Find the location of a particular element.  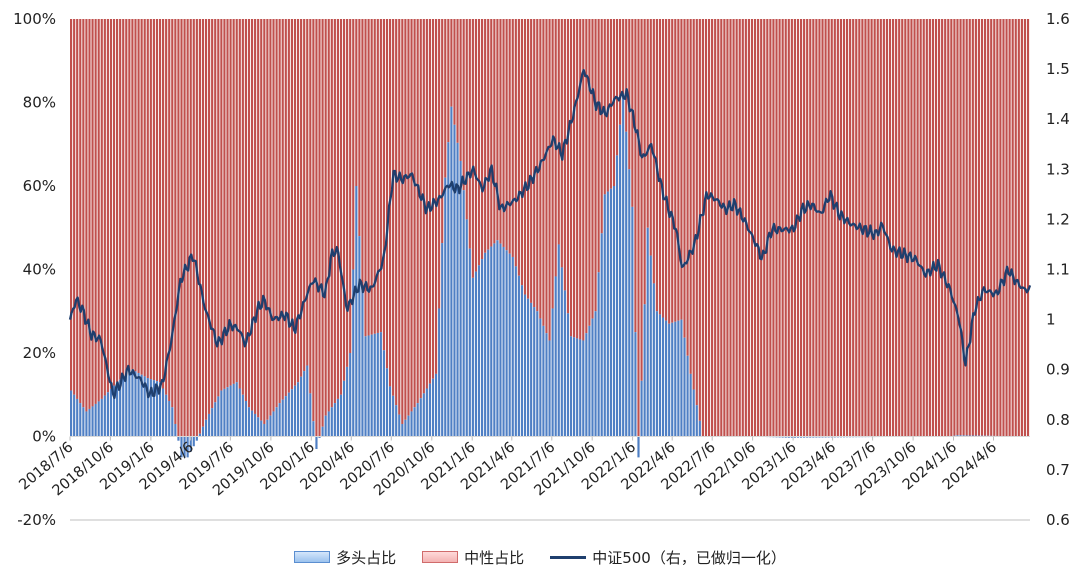

legend-item-long: 多头占比 is located at coordinates (345, 557).